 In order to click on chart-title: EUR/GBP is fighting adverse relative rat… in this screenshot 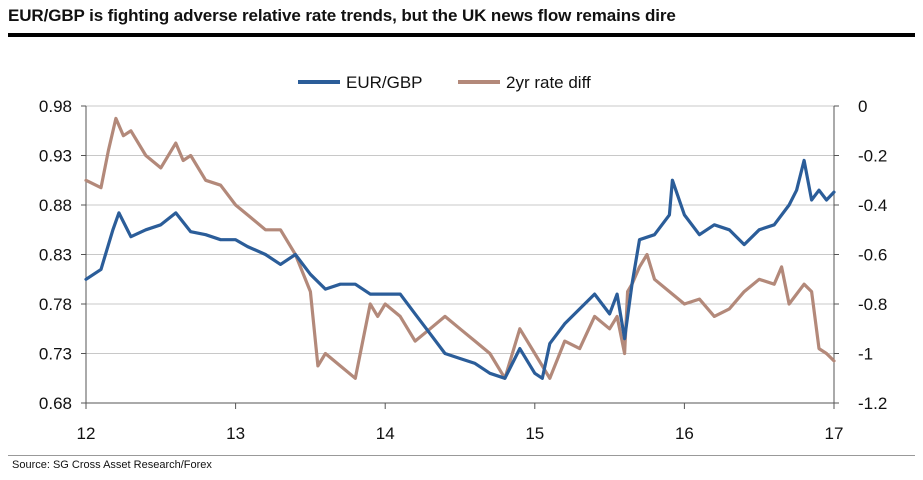, I will do `click(342, 15)`.